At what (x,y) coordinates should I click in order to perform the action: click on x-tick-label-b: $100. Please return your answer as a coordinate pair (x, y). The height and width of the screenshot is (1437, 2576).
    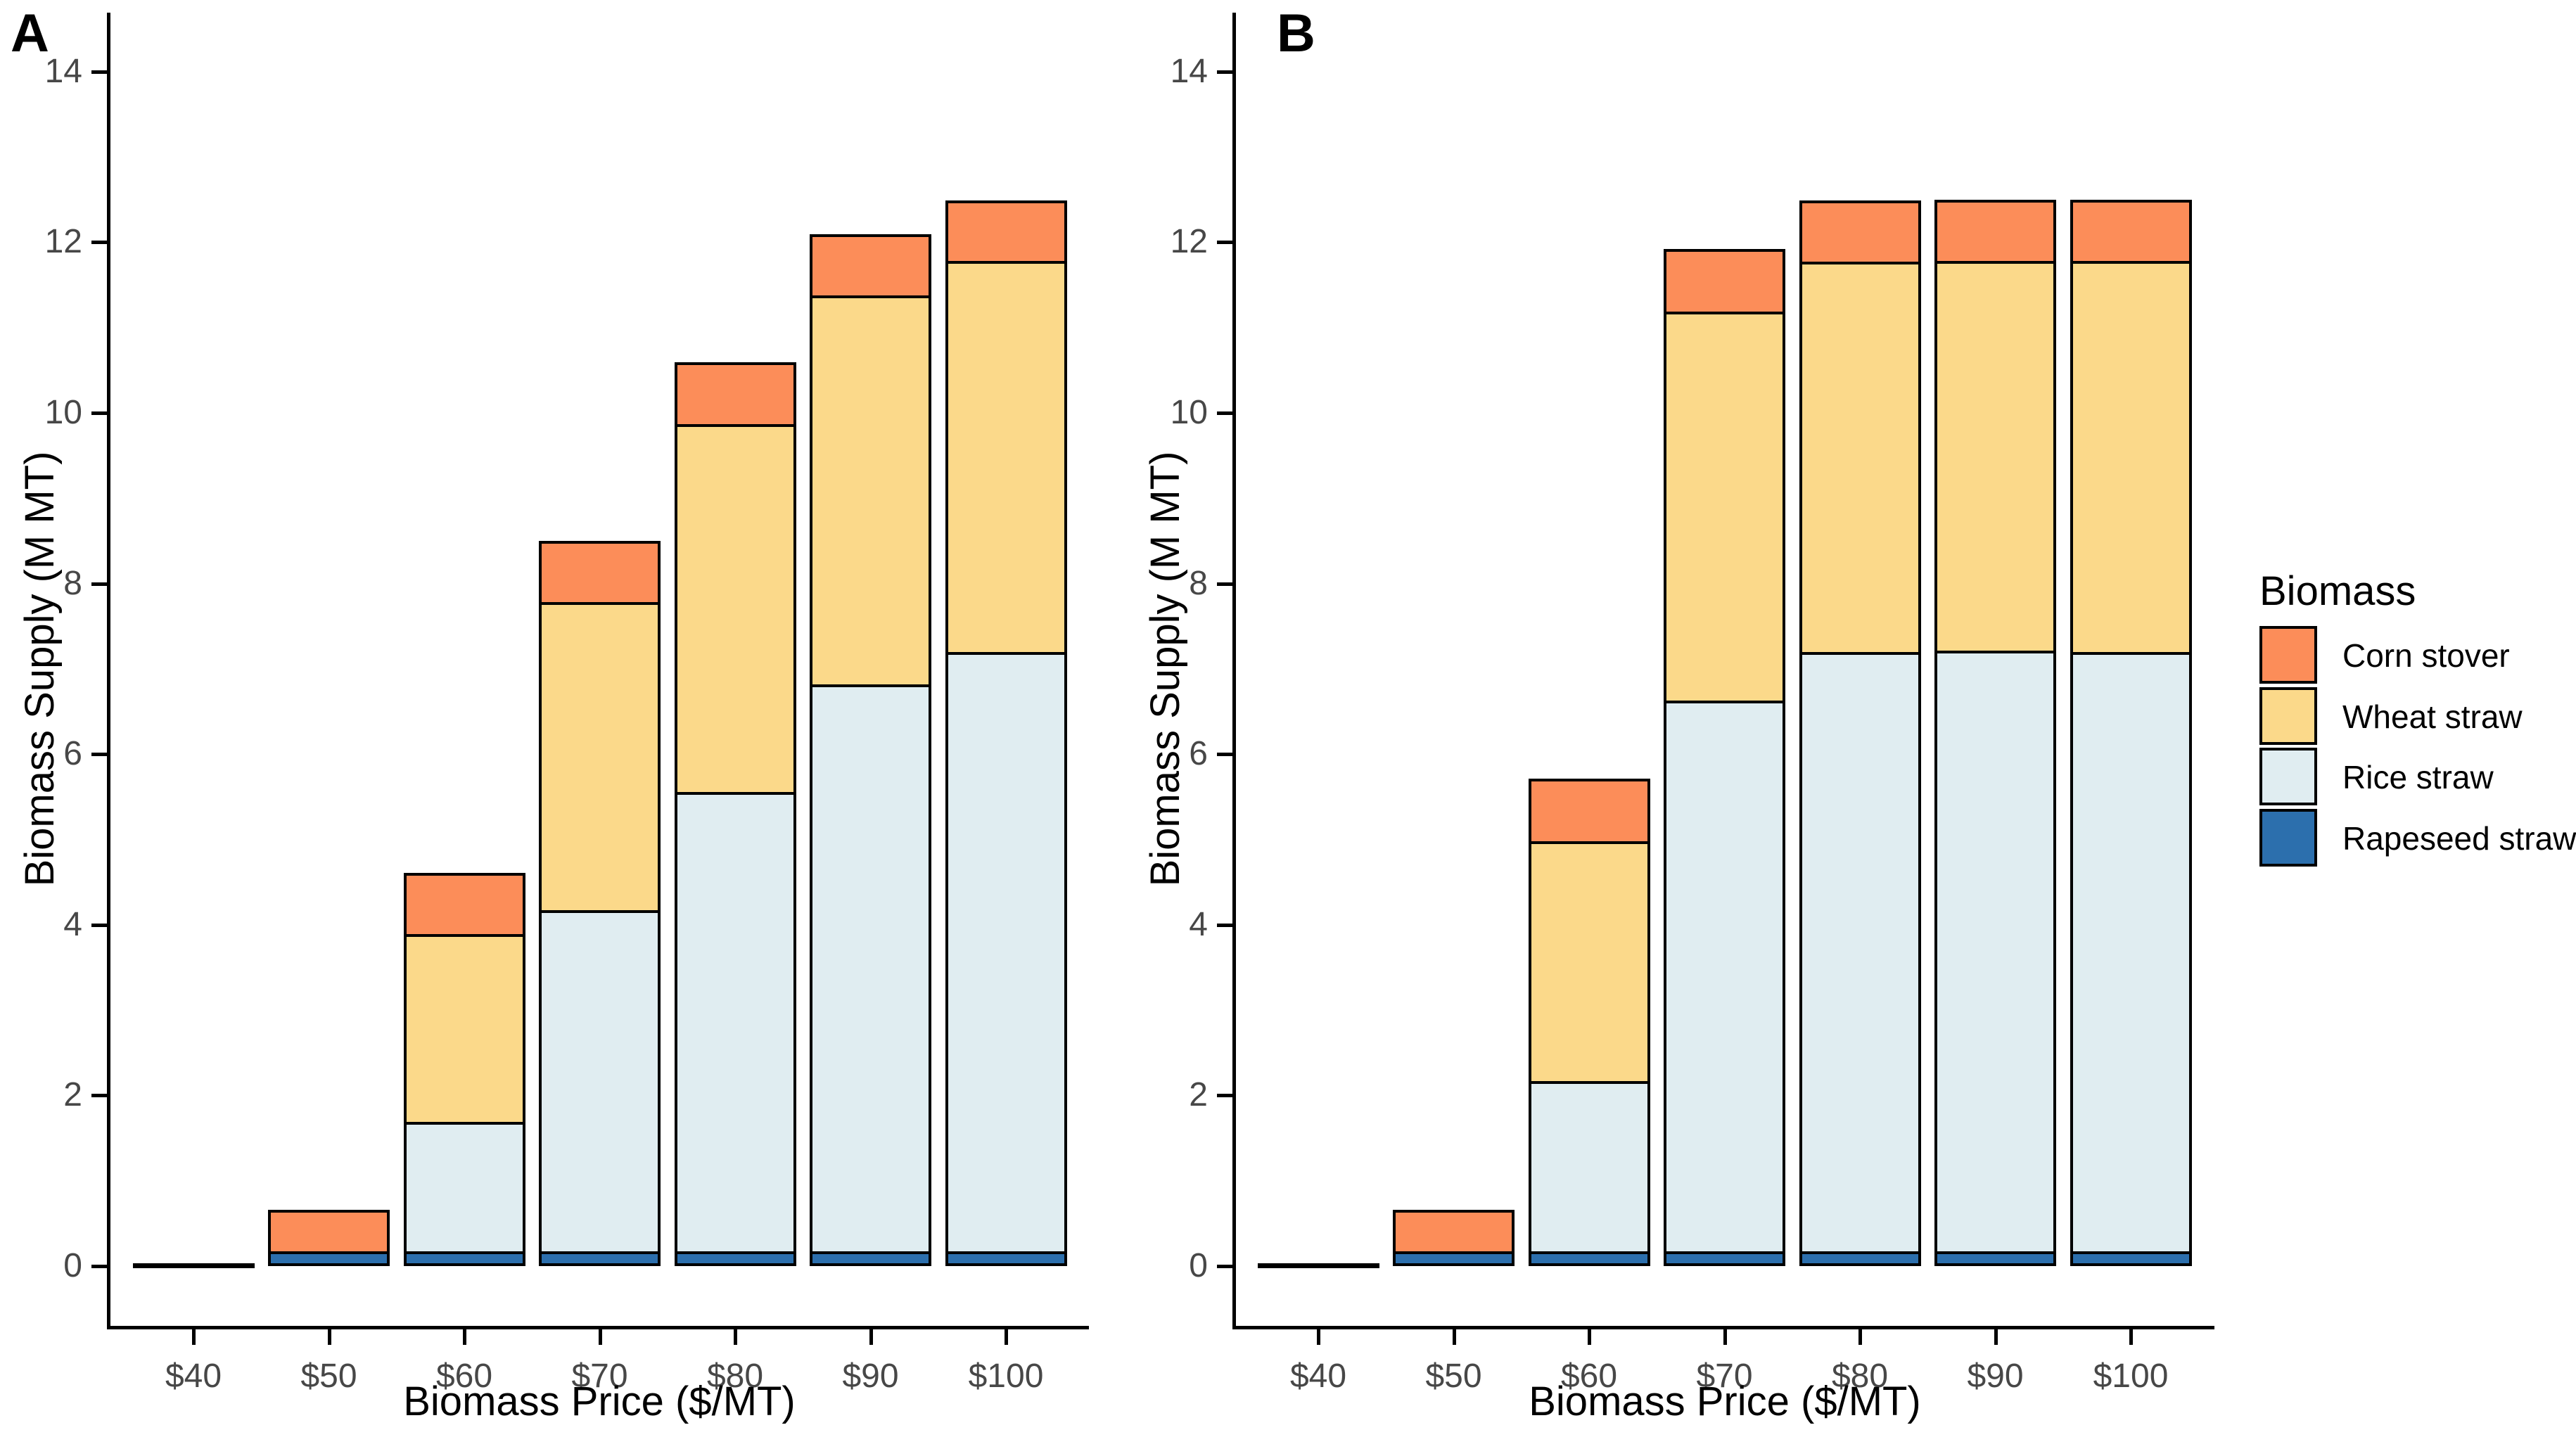
    Looking at the image, I should click on (2131, 1376).